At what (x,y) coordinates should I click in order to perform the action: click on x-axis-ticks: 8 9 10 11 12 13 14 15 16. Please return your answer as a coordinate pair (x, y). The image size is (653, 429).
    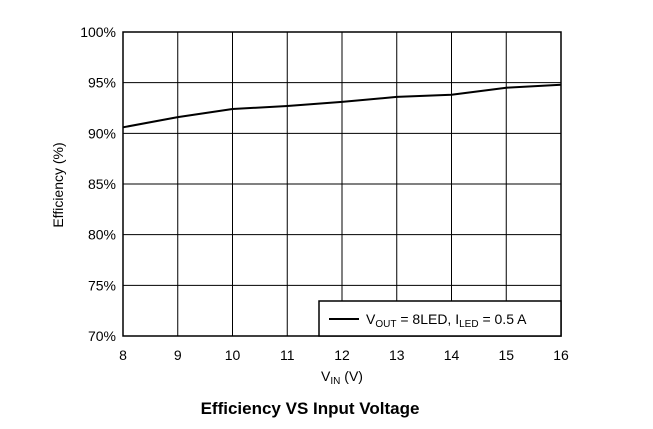
    Looking at the image, I should click on (344, 355).